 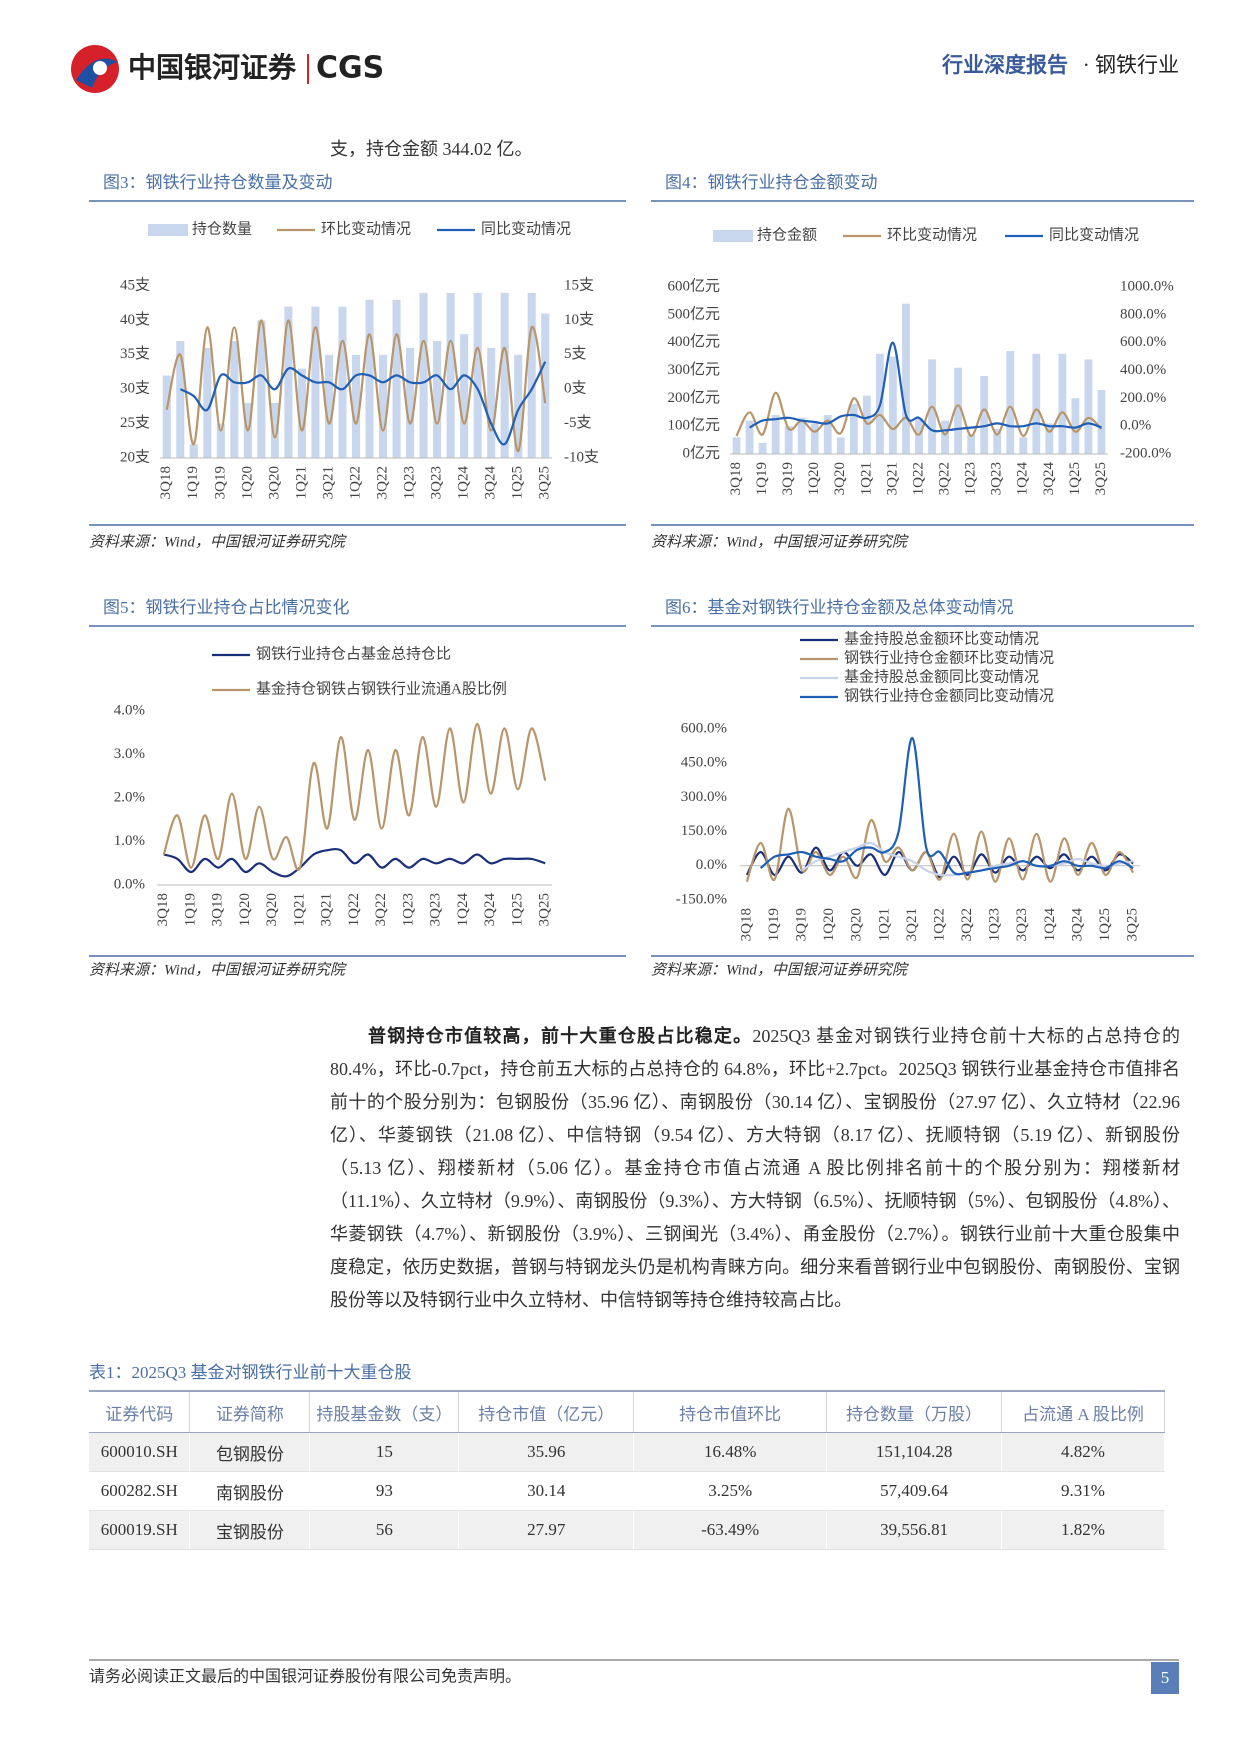 I want to click on paragraph-lead: 普钢持仓市值较高，前十大重仓股占比稳定。, so click(x=560, y=1036).